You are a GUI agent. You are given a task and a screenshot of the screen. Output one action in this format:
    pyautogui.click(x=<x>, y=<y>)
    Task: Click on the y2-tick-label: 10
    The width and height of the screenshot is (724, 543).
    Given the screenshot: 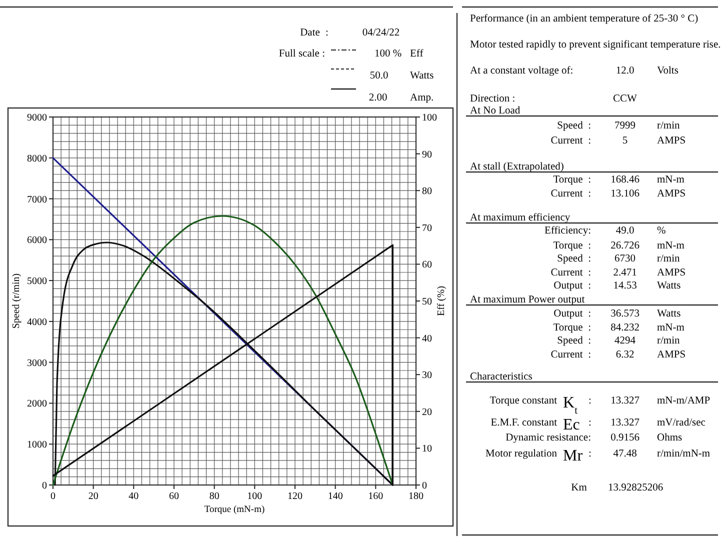 What is the action you would take?
    pyautogui.click(x=427, y=449)
    